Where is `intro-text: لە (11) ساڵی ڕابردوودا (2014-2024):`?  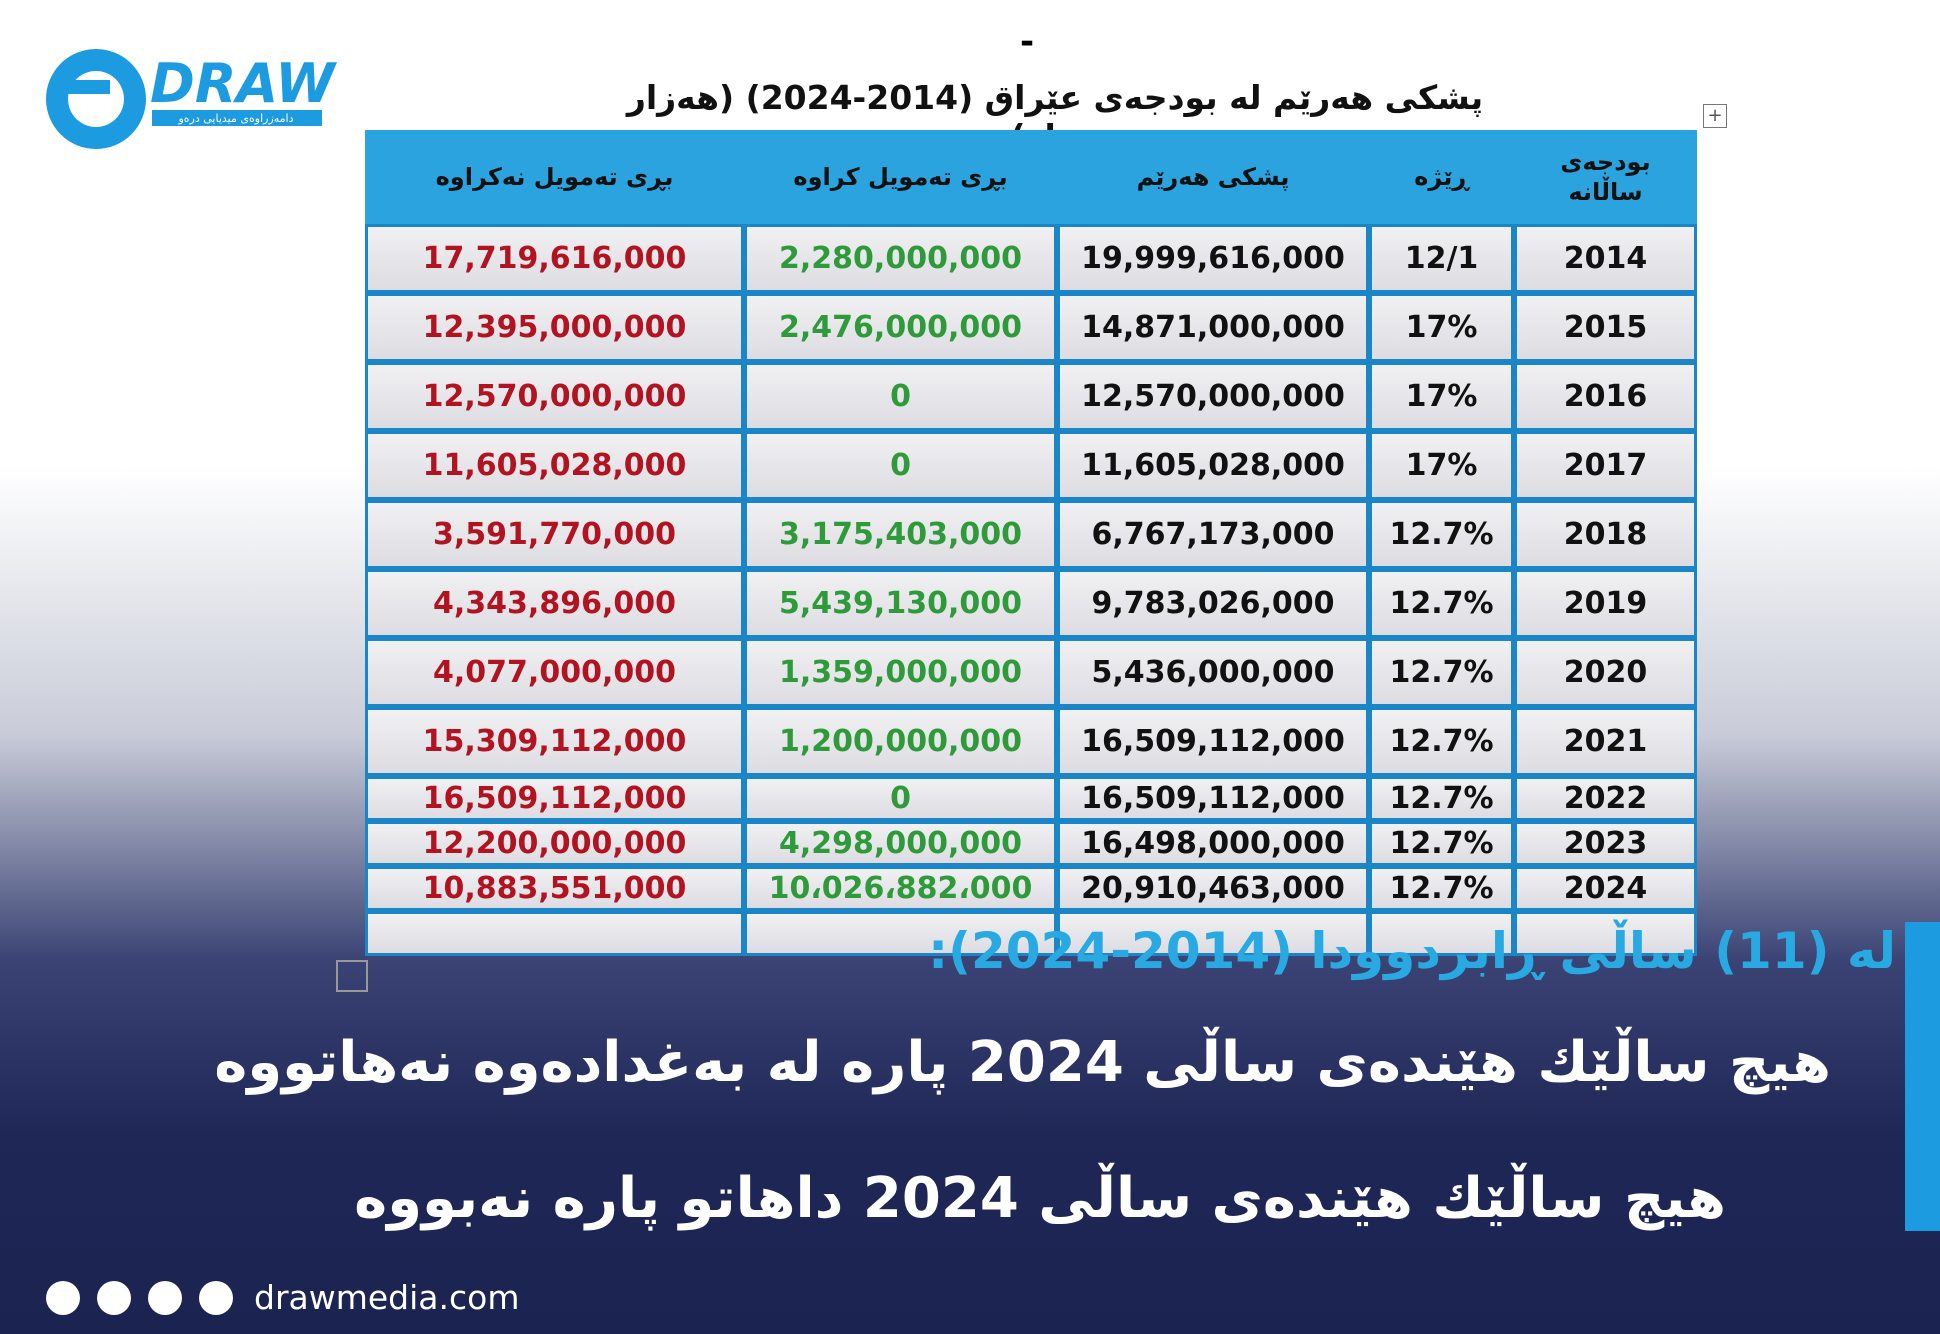 intro-text: لە (11) ساڵی ڕابردوودا (2014-2024): is located at coordinates (1412, 951).